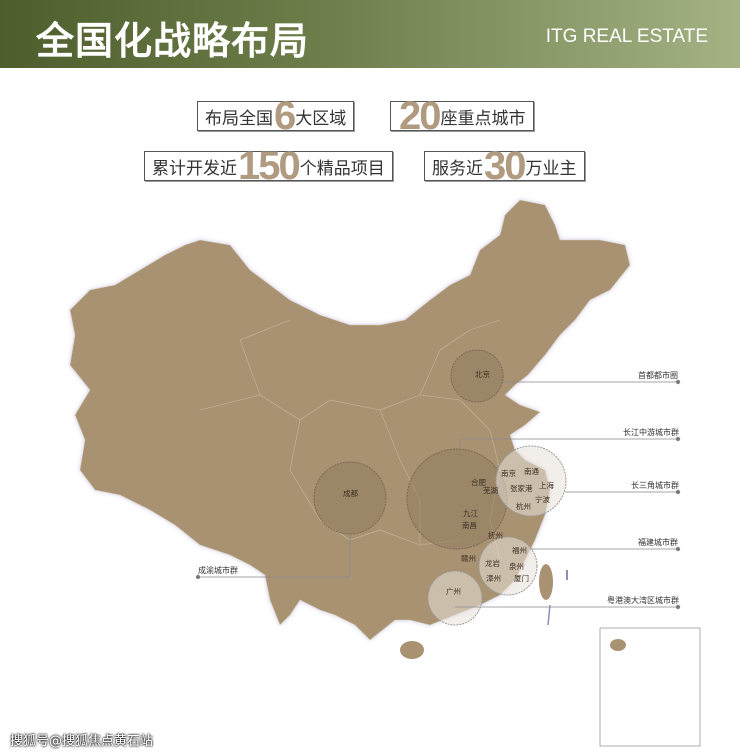  What do you see at coordinates (521, 488) in the screenshot?
I see `city-label: 张家港` at bounding box center [521, 488].